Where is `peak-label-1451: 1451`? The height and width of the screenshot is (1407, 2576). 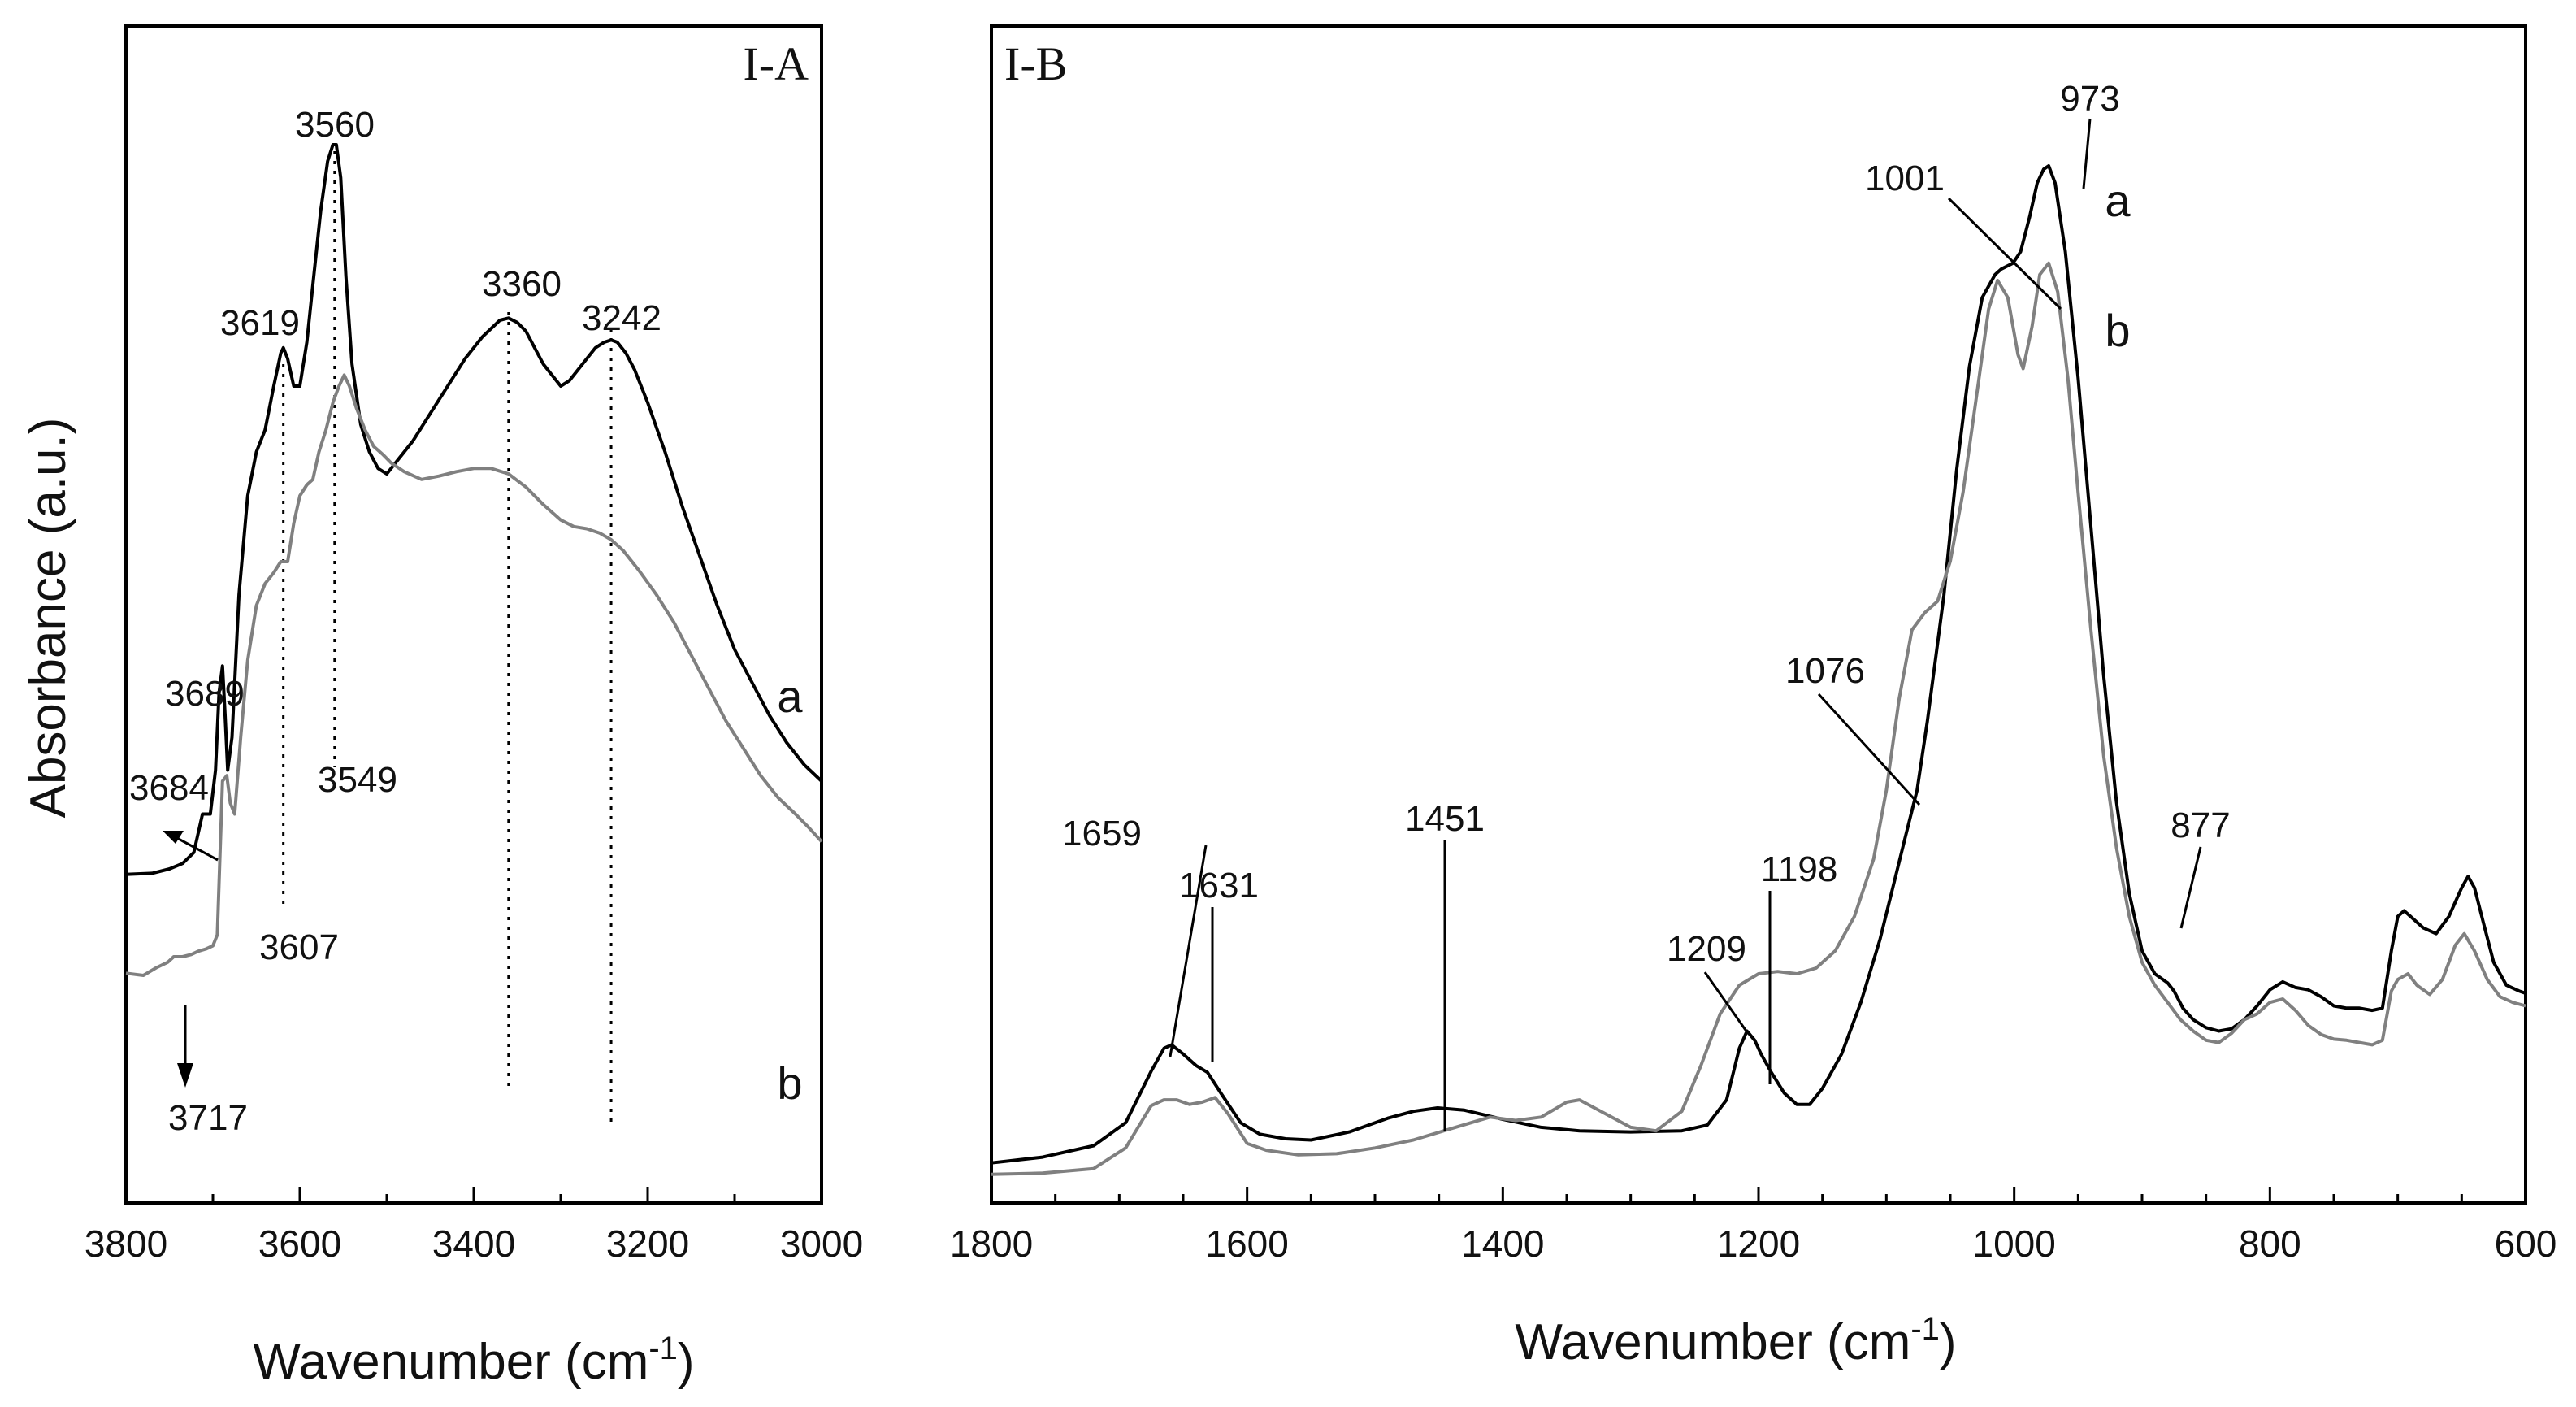 peak-label-1451: 1451 is located at coordinates (1445, 819).